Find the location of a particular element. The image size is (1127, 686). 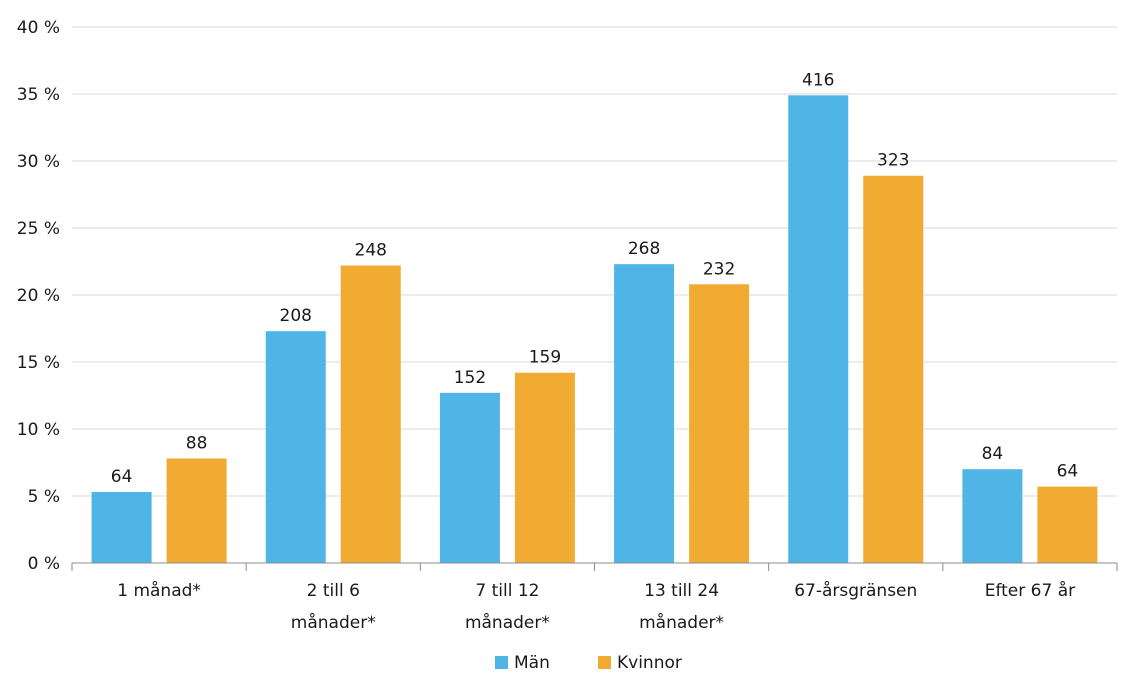

y-tick-label: 15 % is located at coordinates (38, 363).